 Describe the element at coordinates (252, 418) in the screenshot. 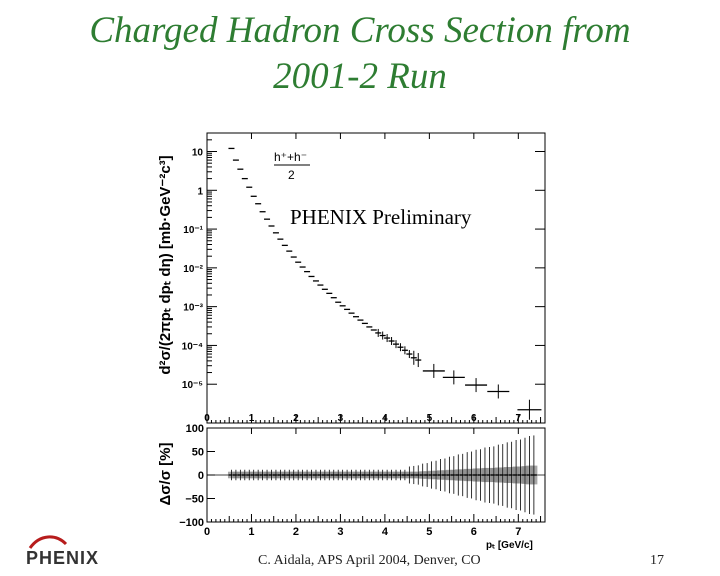

I see `cross-section-x-tick-label: 1` at that location.